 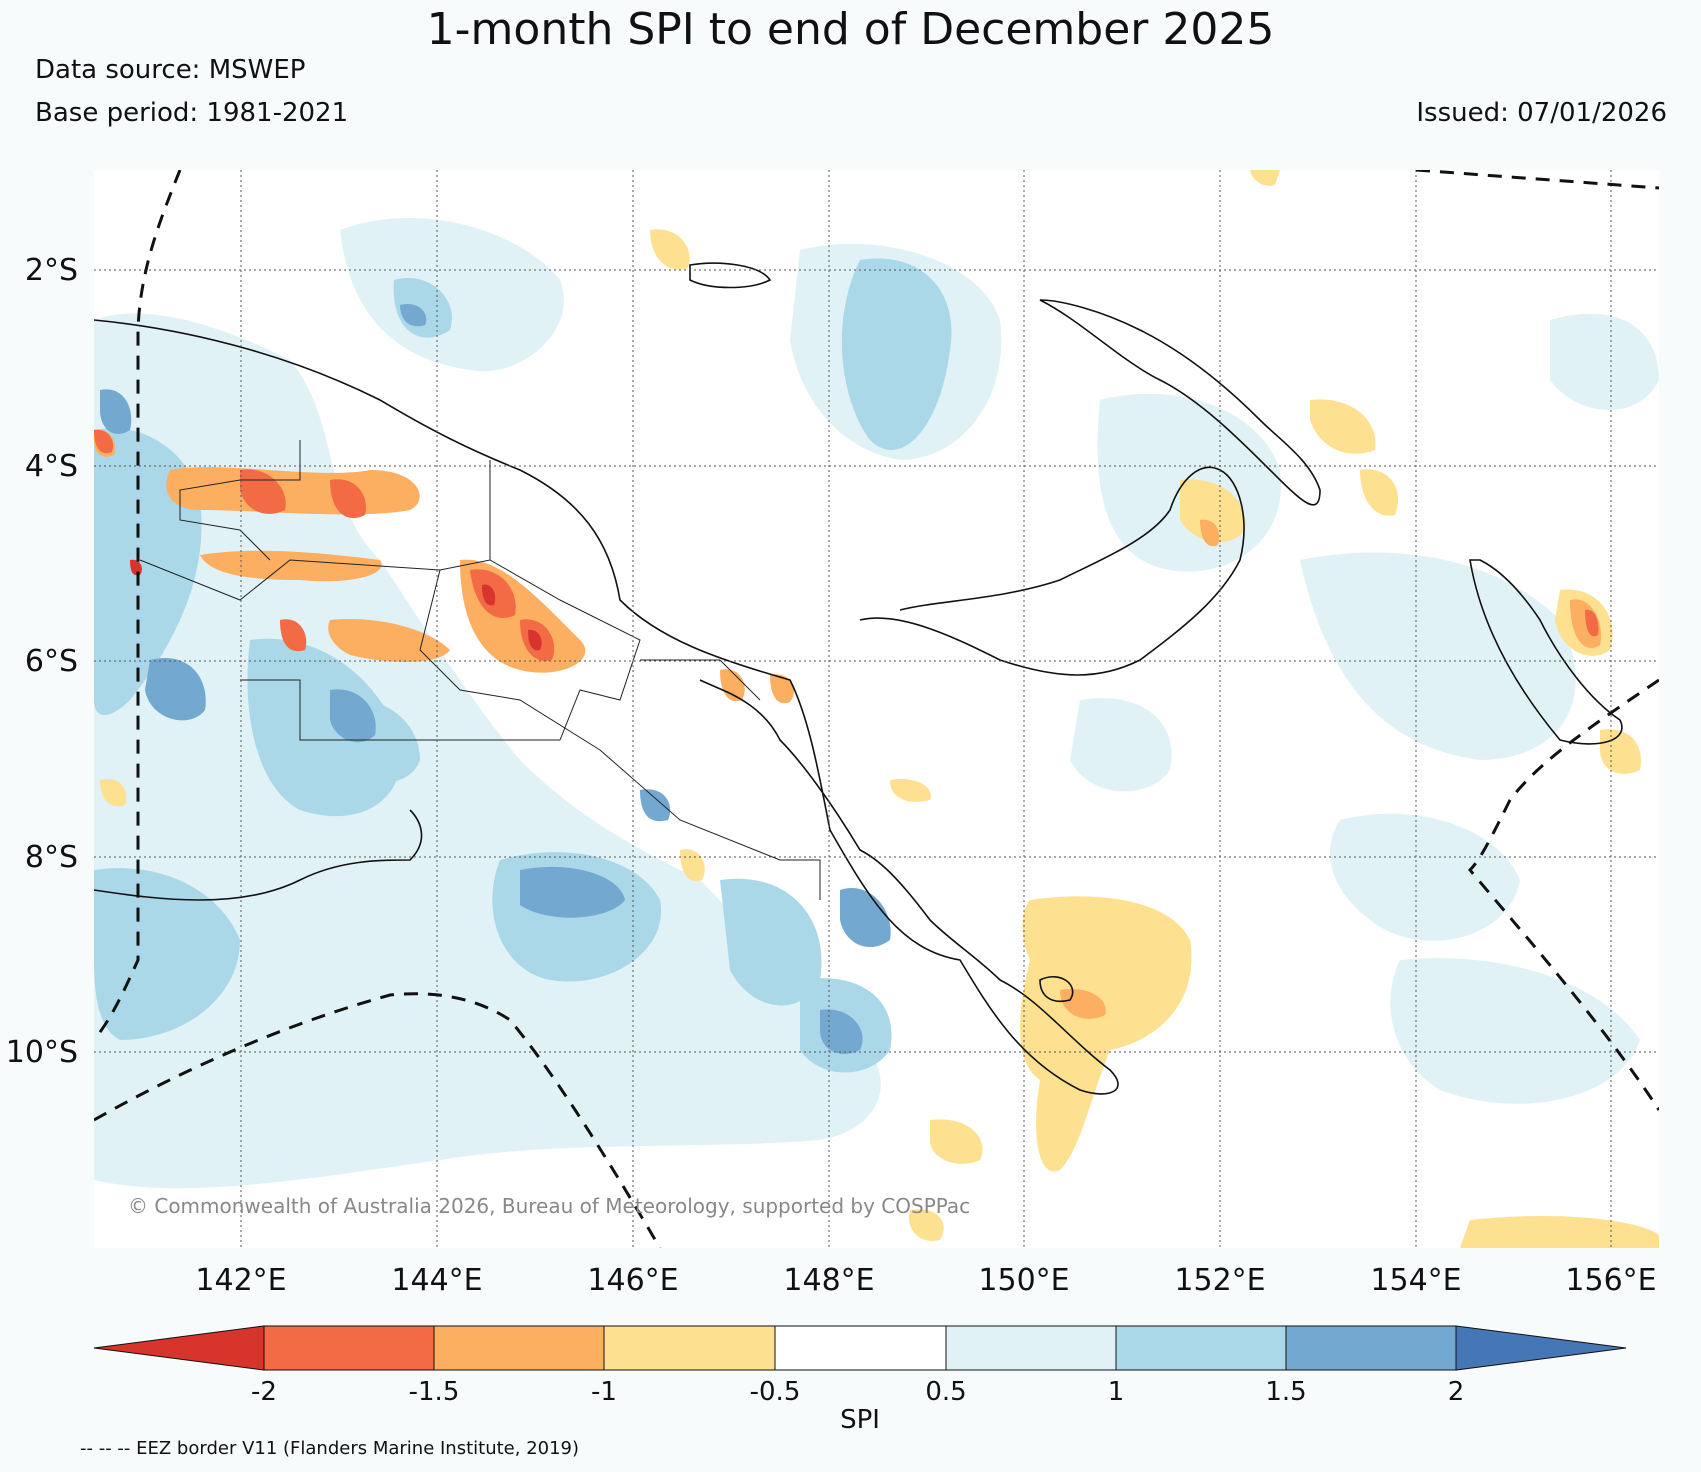 I want to click on lat-label: 6°S, so click(x=51, y=661).